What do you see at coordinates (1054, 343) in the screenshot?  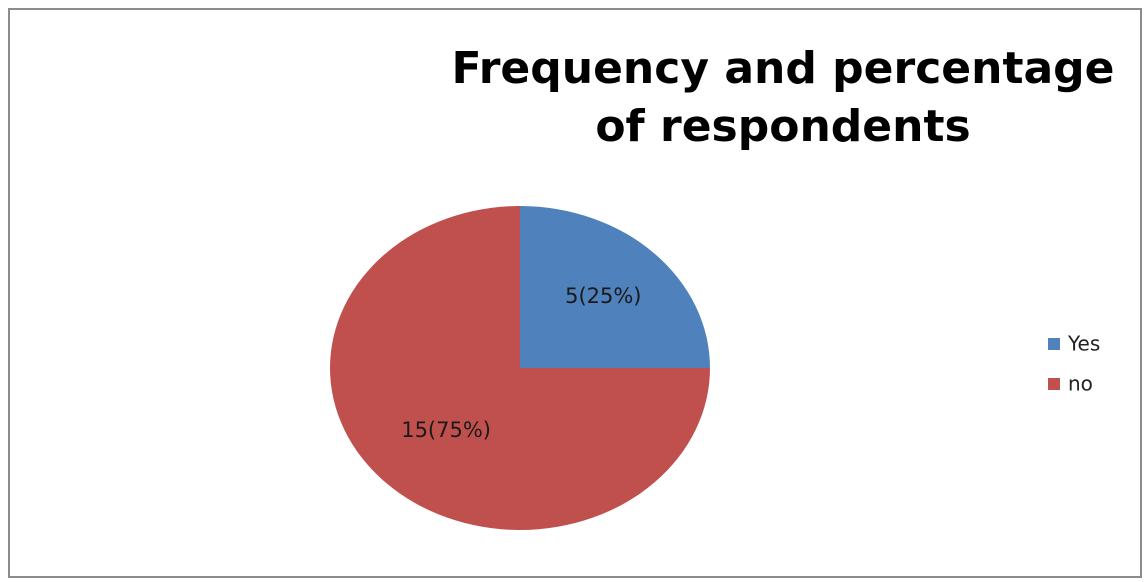 I see `legend-swatch-yes` at bounding box center [1054, 343].